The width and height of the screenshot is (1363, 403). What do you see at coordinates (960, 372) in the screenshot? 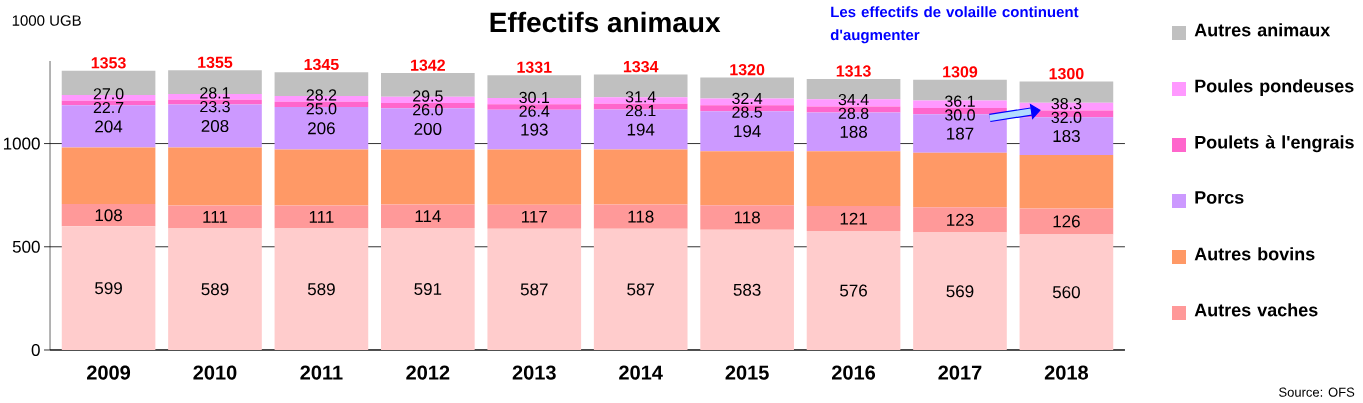
I see `x-tick-label: 2017` at bounding box center [960, 372].